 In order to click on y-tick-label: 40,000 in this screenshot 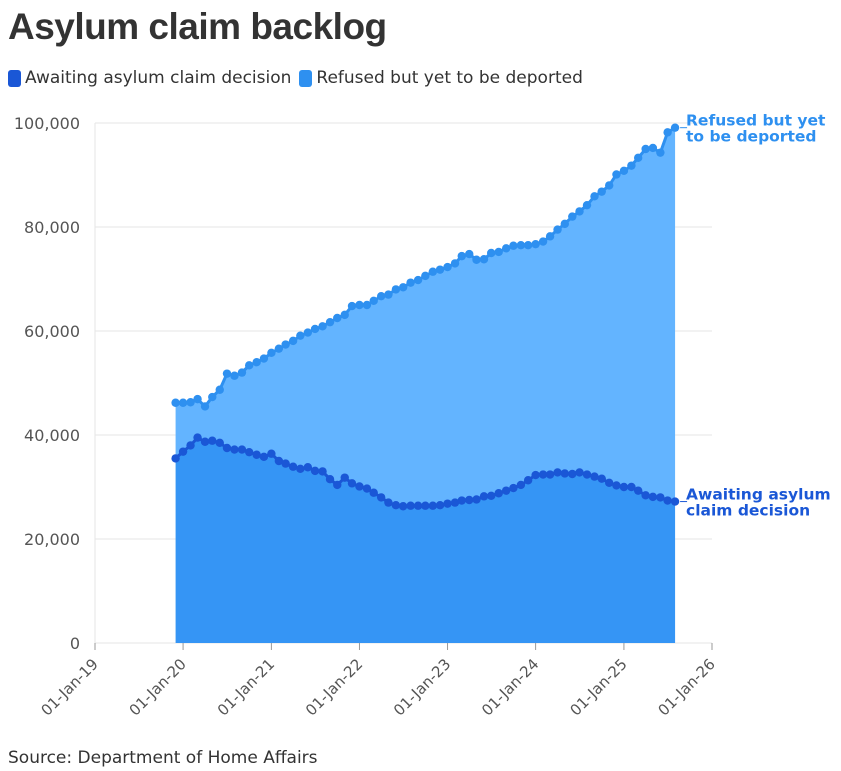, I will do `click(52, 435)`.